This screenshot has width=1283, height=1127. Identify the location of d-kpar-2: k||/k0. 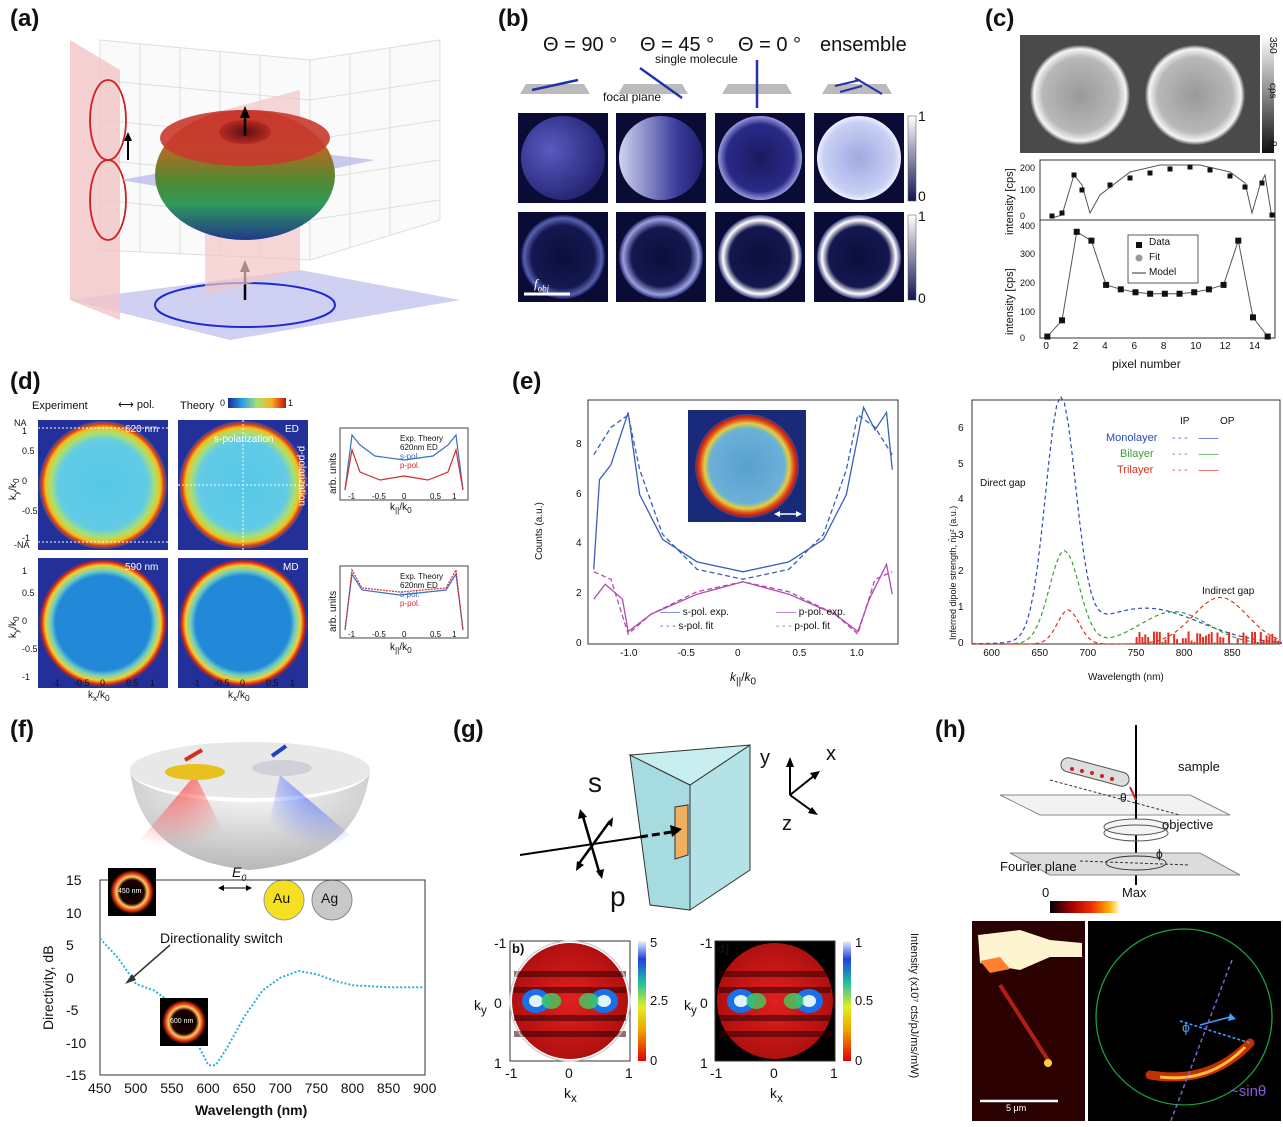
(401, 648).